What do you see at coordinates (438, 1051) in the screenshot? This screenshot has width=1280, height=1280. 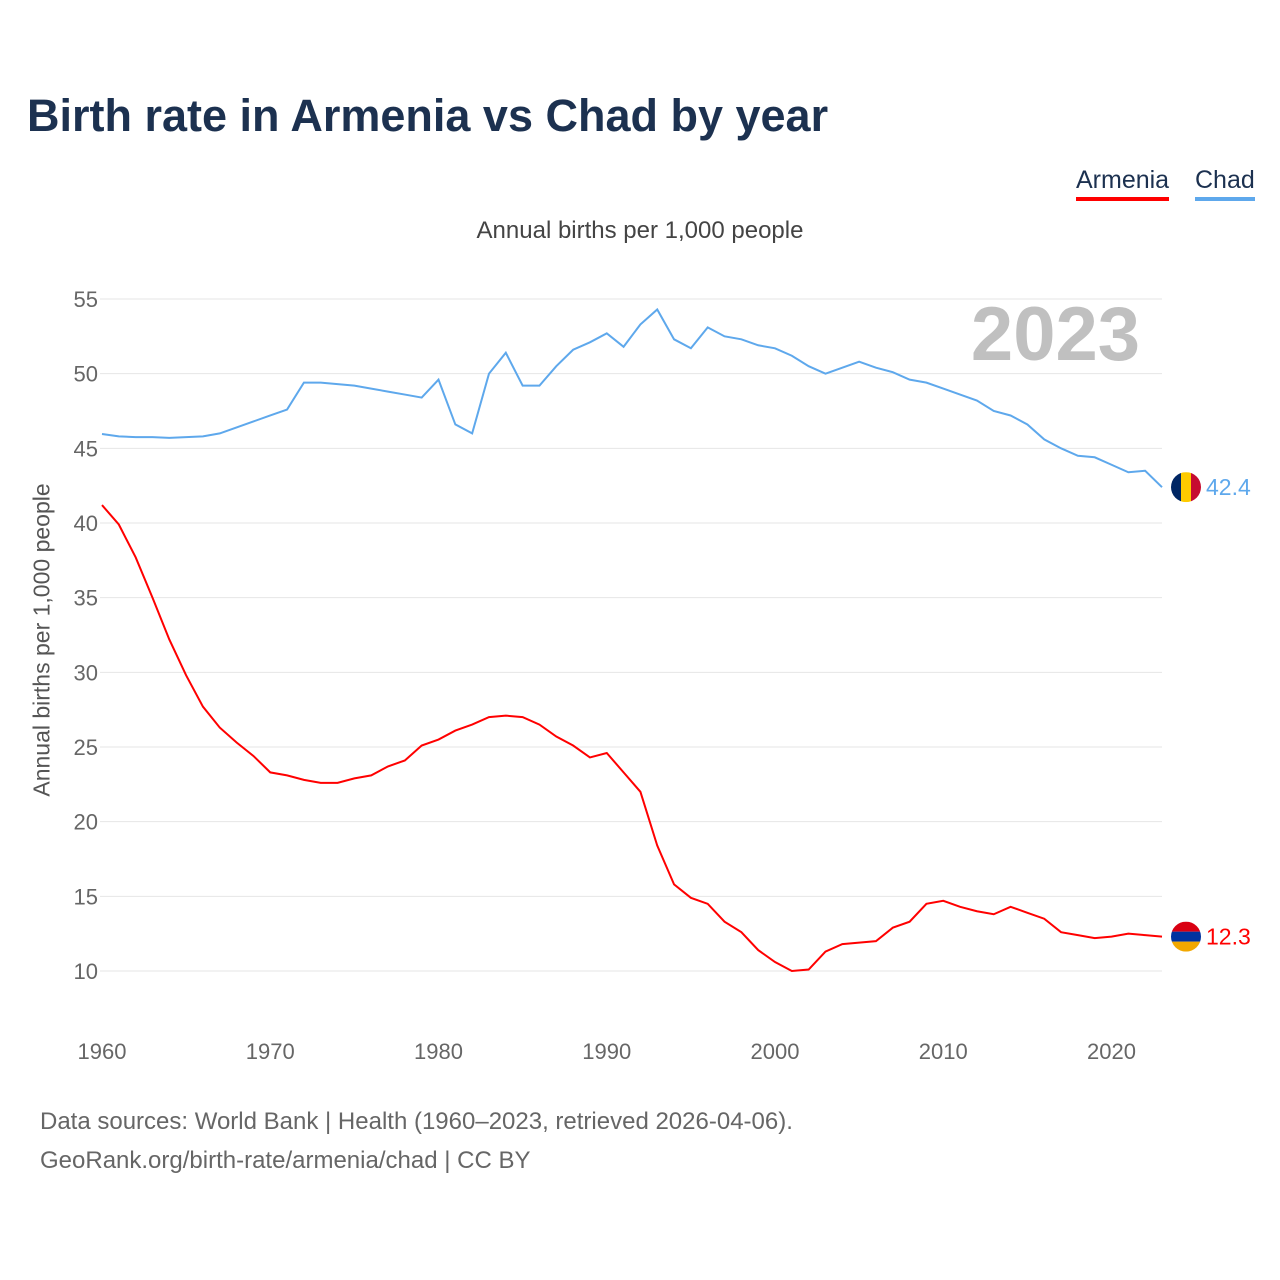 I see `x-tick-label: 1980` at bounding box center [438, 1051].